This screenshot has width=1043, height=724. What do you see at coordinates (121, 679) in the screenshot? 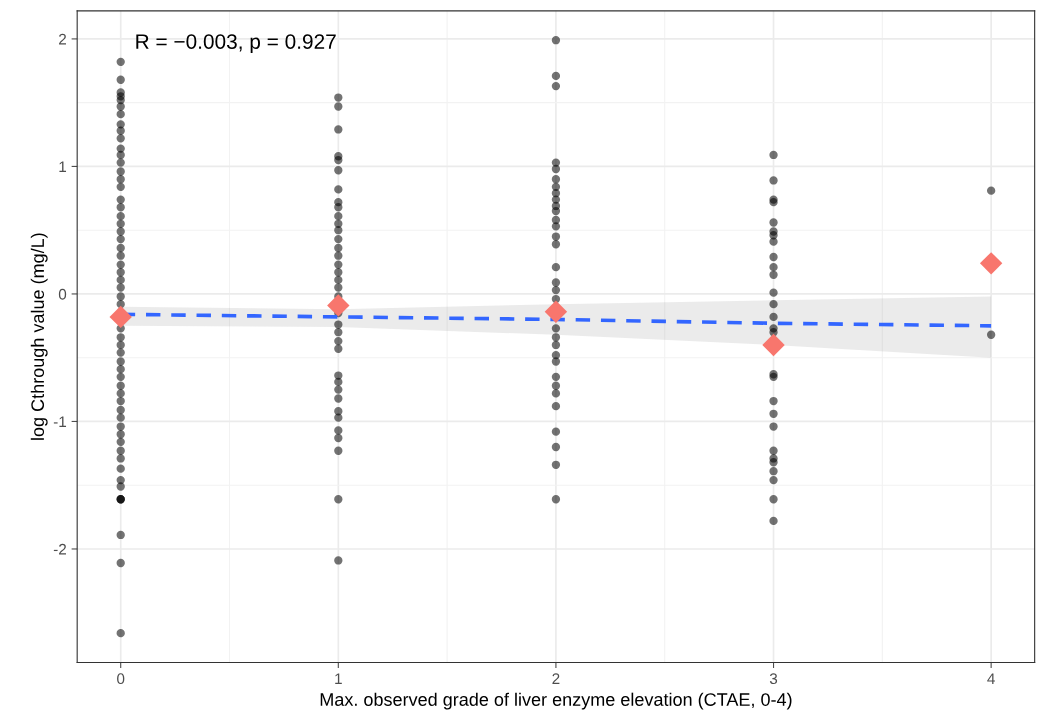
I see `x-tick-label: 0` at bounding box center [121, 679].